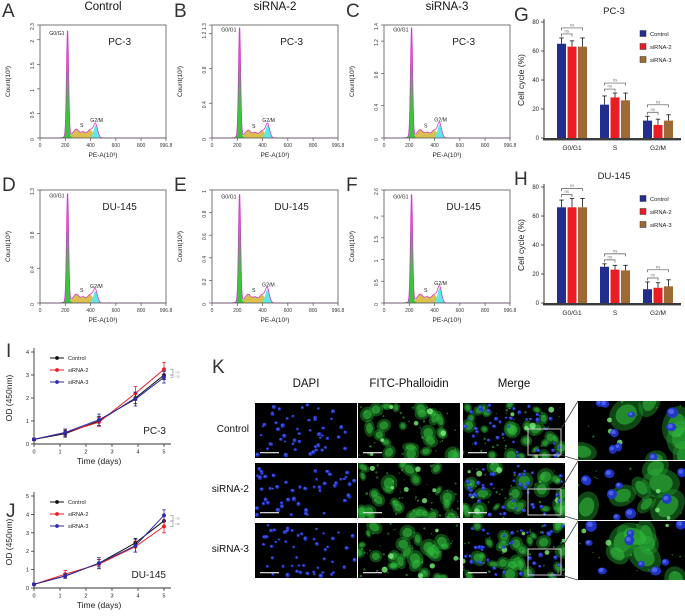  What do you see at coordinates (409, 490) in the screenshot?
I see `micro-image-sirna2-fitc` at bounding box center [409, 490].